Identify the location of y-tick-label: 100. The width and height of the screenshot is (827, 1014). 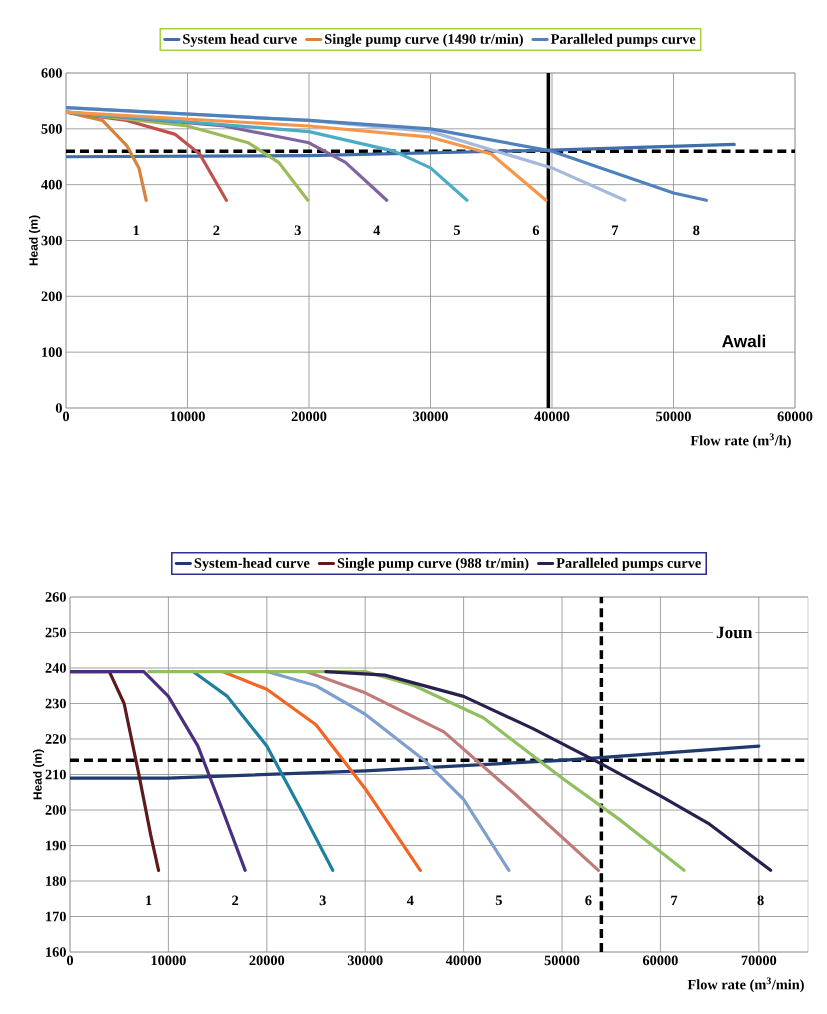
(52, 352).